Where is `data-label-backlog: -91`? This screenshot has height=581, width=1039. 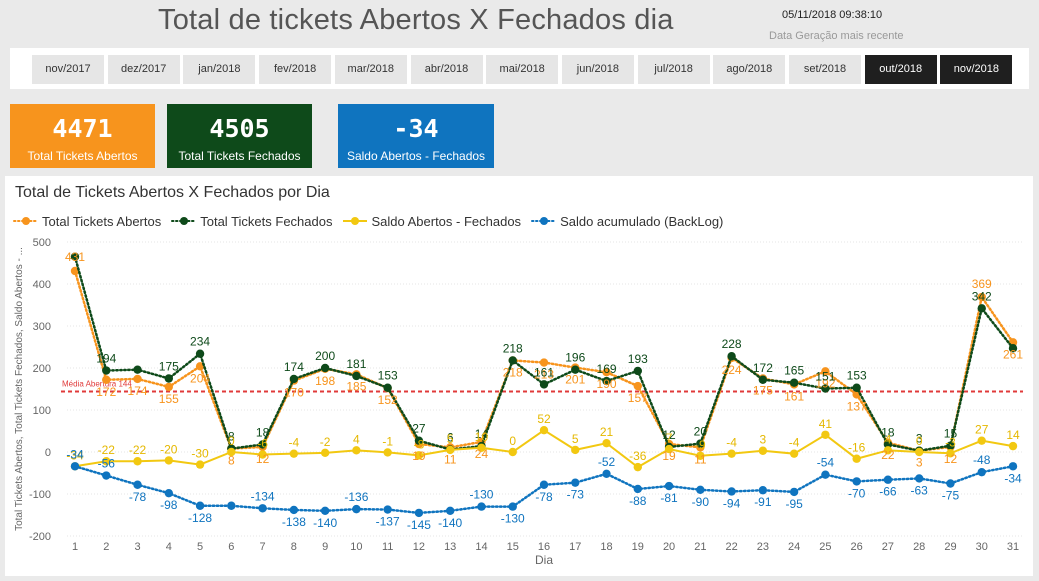 data-label-backlog: -91 is located at coordinates (763, 502).